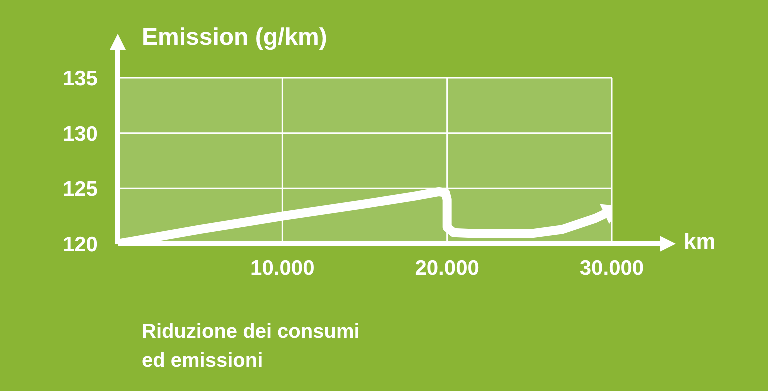 The height and width of the screenshot is (391, 768). What do you see at coordinates (282, 268) in the screenshot?
I see `x-tick-label: 10.000` at bounding box center [282, 268].